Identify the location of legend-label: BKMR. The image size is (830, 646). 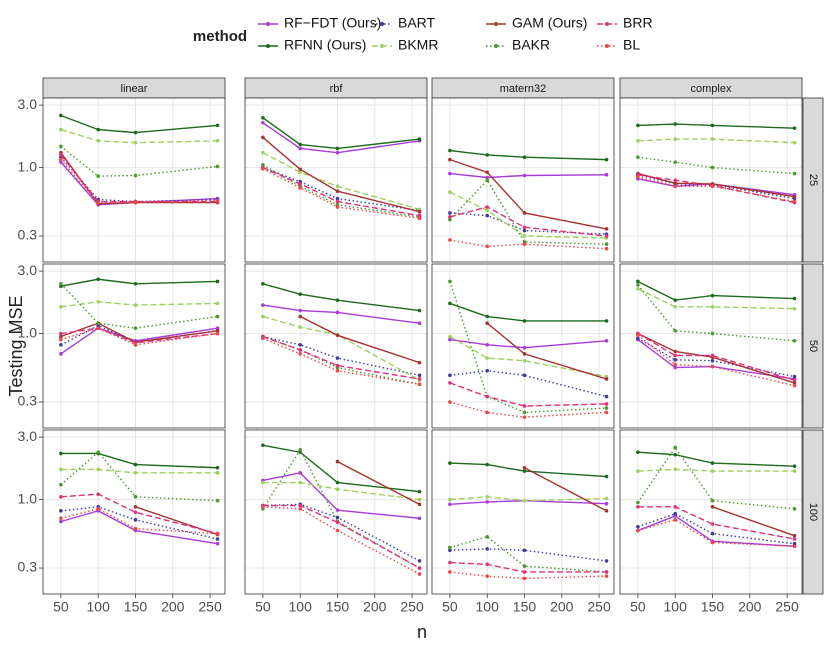
(418, 45).